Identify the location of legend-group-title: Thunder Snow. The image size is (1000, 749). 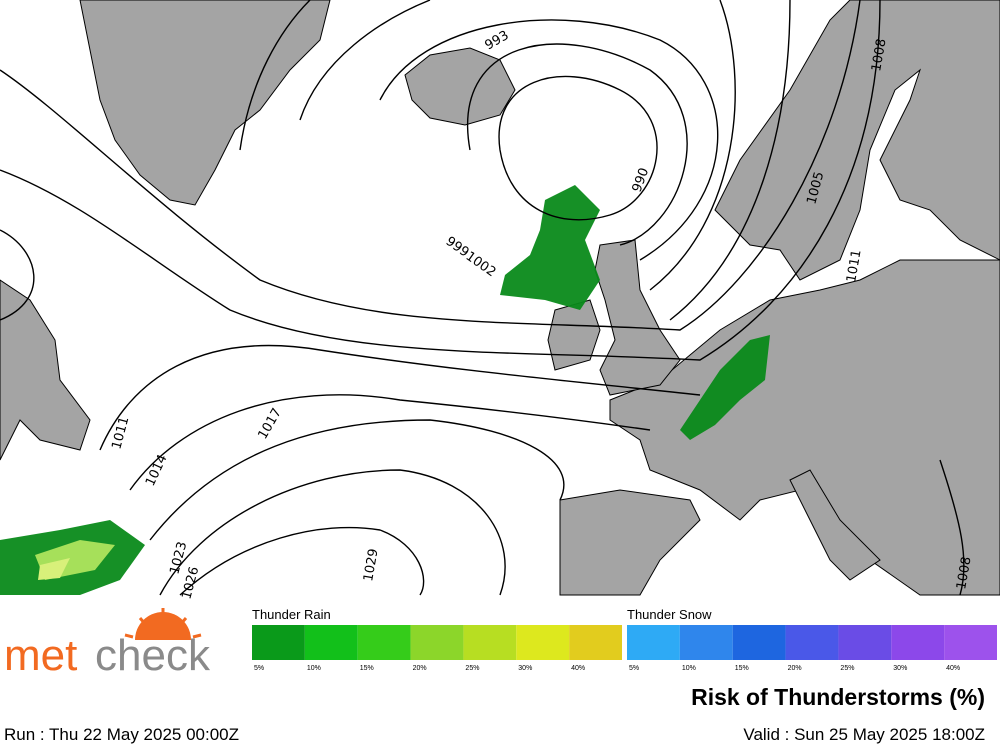
(669, 614).